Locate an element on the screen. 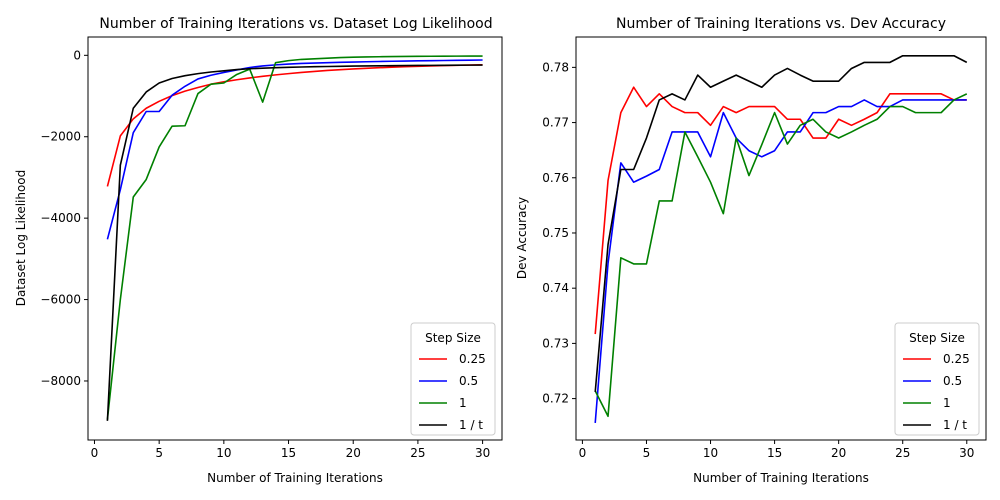  y-tick-label: −2000 is located at coordinates (60, 137).